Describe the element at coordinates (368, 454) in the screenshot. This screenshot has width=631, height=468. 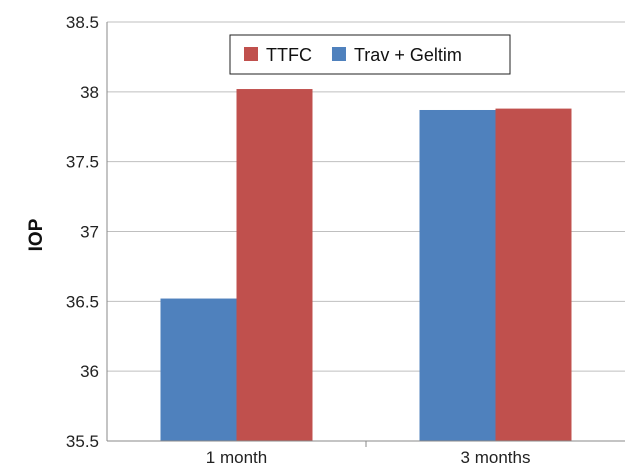
I see `x-tick-labels: 1 month 3 months` at that location.